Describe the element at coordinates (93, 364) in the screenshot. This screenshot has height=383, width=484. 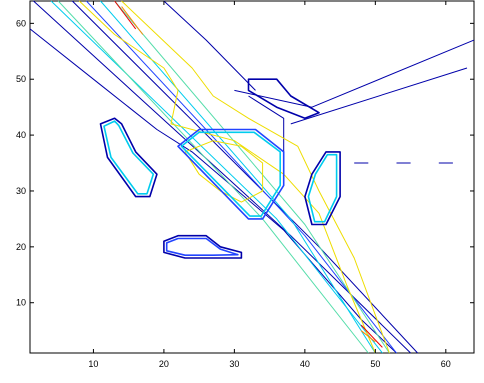
I see `x-tick-label-10: 10` at that location.